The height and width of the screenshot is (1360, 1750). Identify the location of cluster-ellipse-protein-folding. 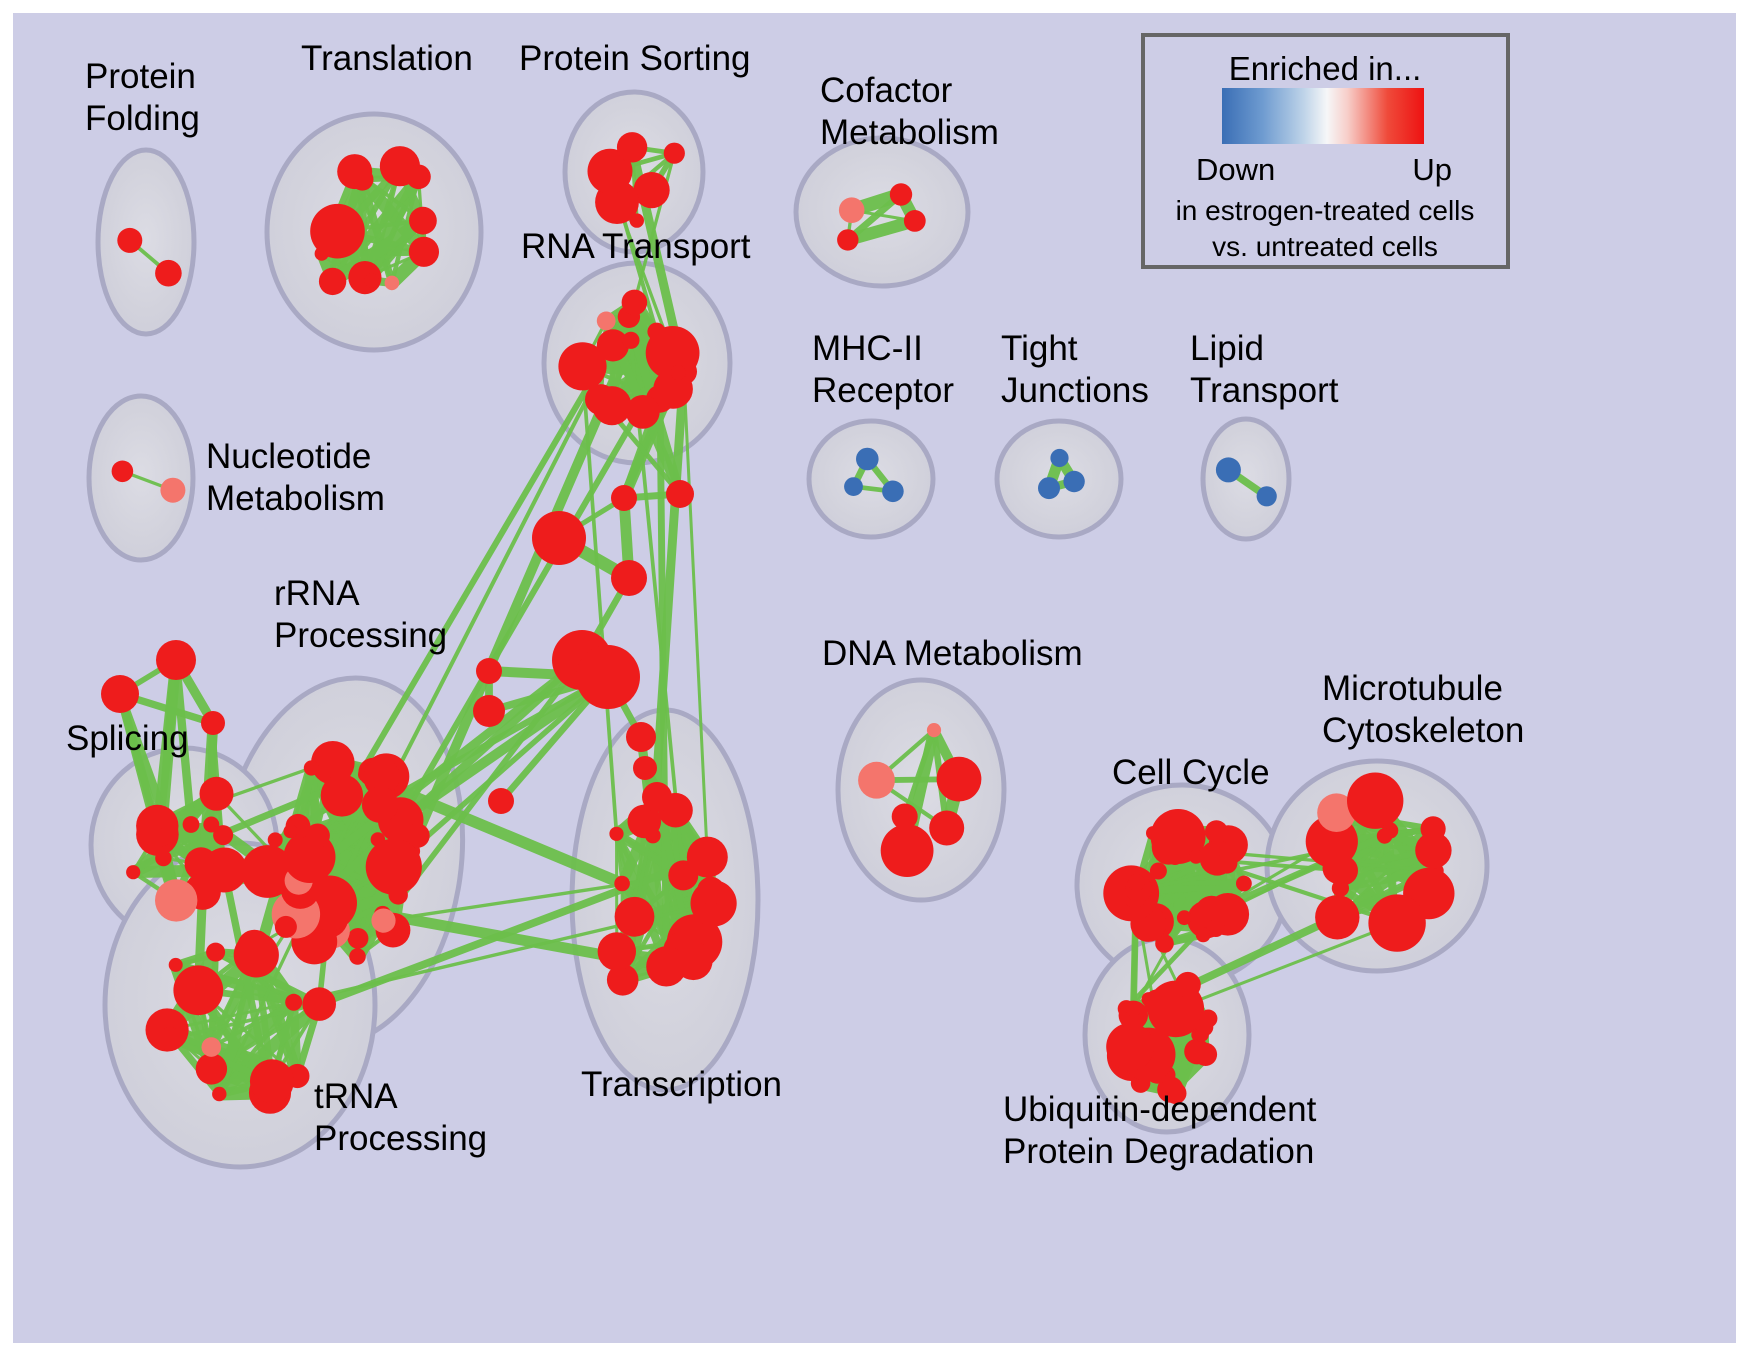
(146, 242).